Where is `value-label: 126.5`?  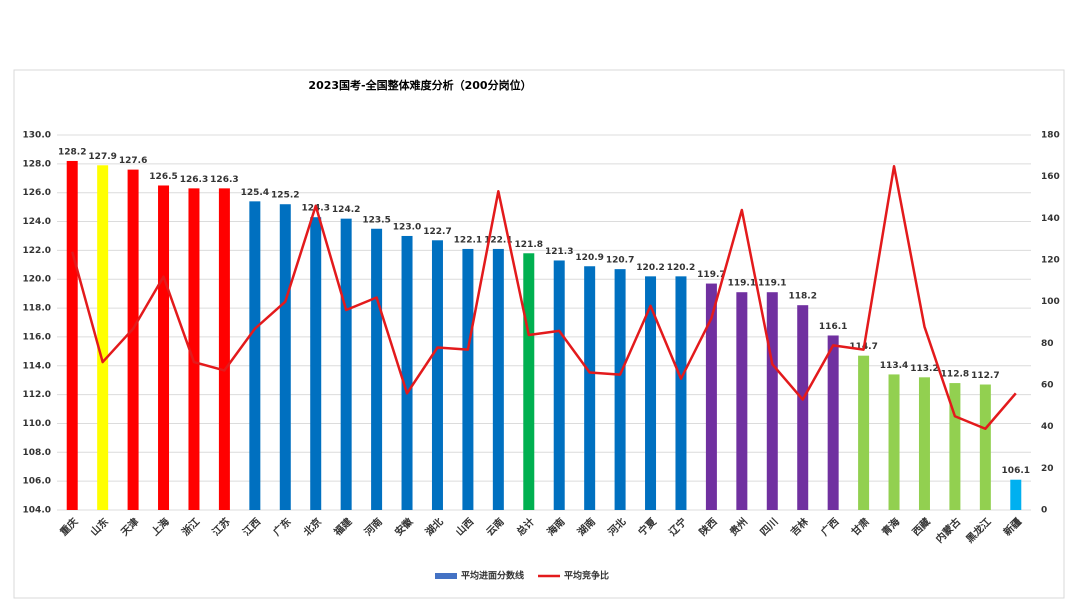 value-label: 126.5 is located at coordinates (163, 177).